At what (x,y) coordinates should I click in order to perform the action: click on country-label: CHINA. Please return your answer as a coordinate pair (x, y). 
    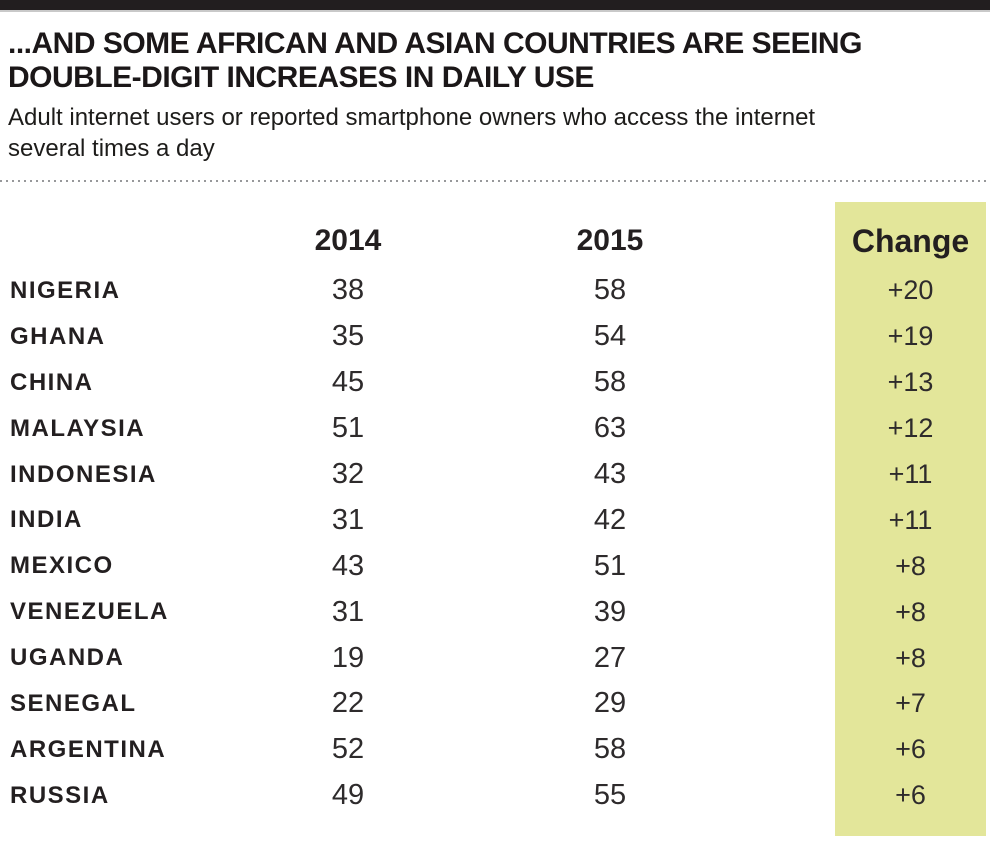
    Looking at the image, I should click on (52, 382).